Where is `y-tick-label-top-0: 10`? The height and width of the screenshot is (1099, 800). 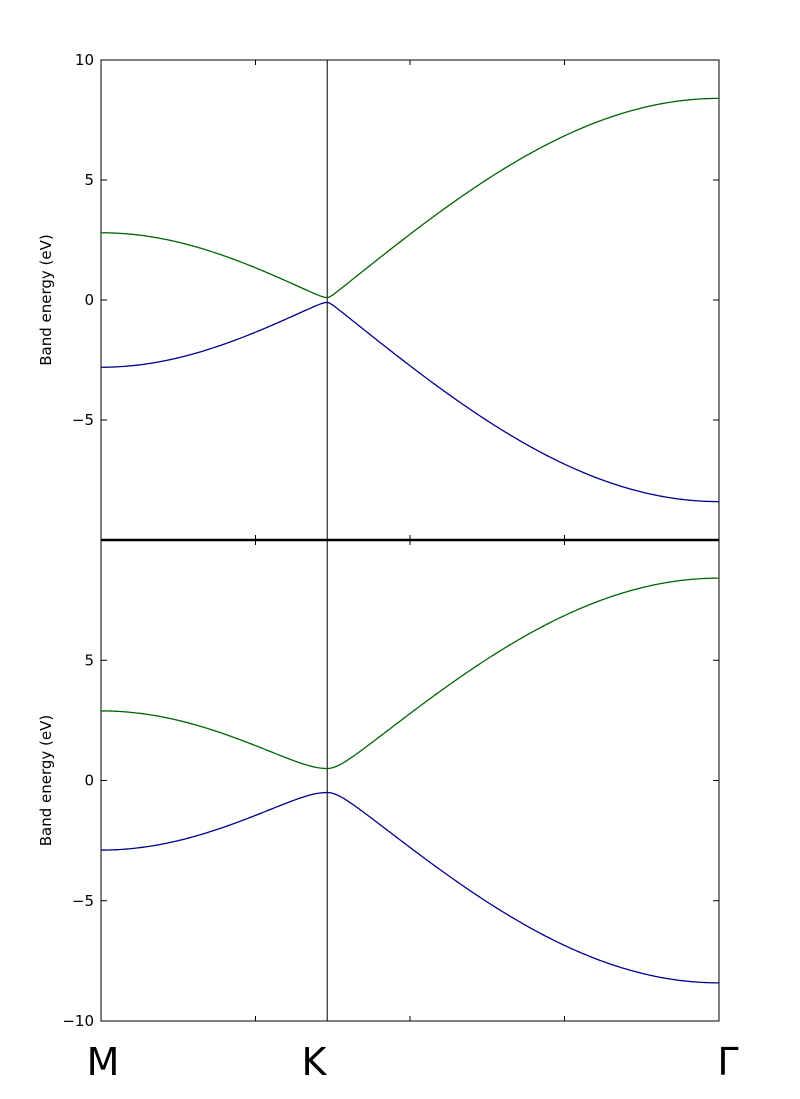 y-tick-label-top-0: 10 is located at coordinates (84, 60).